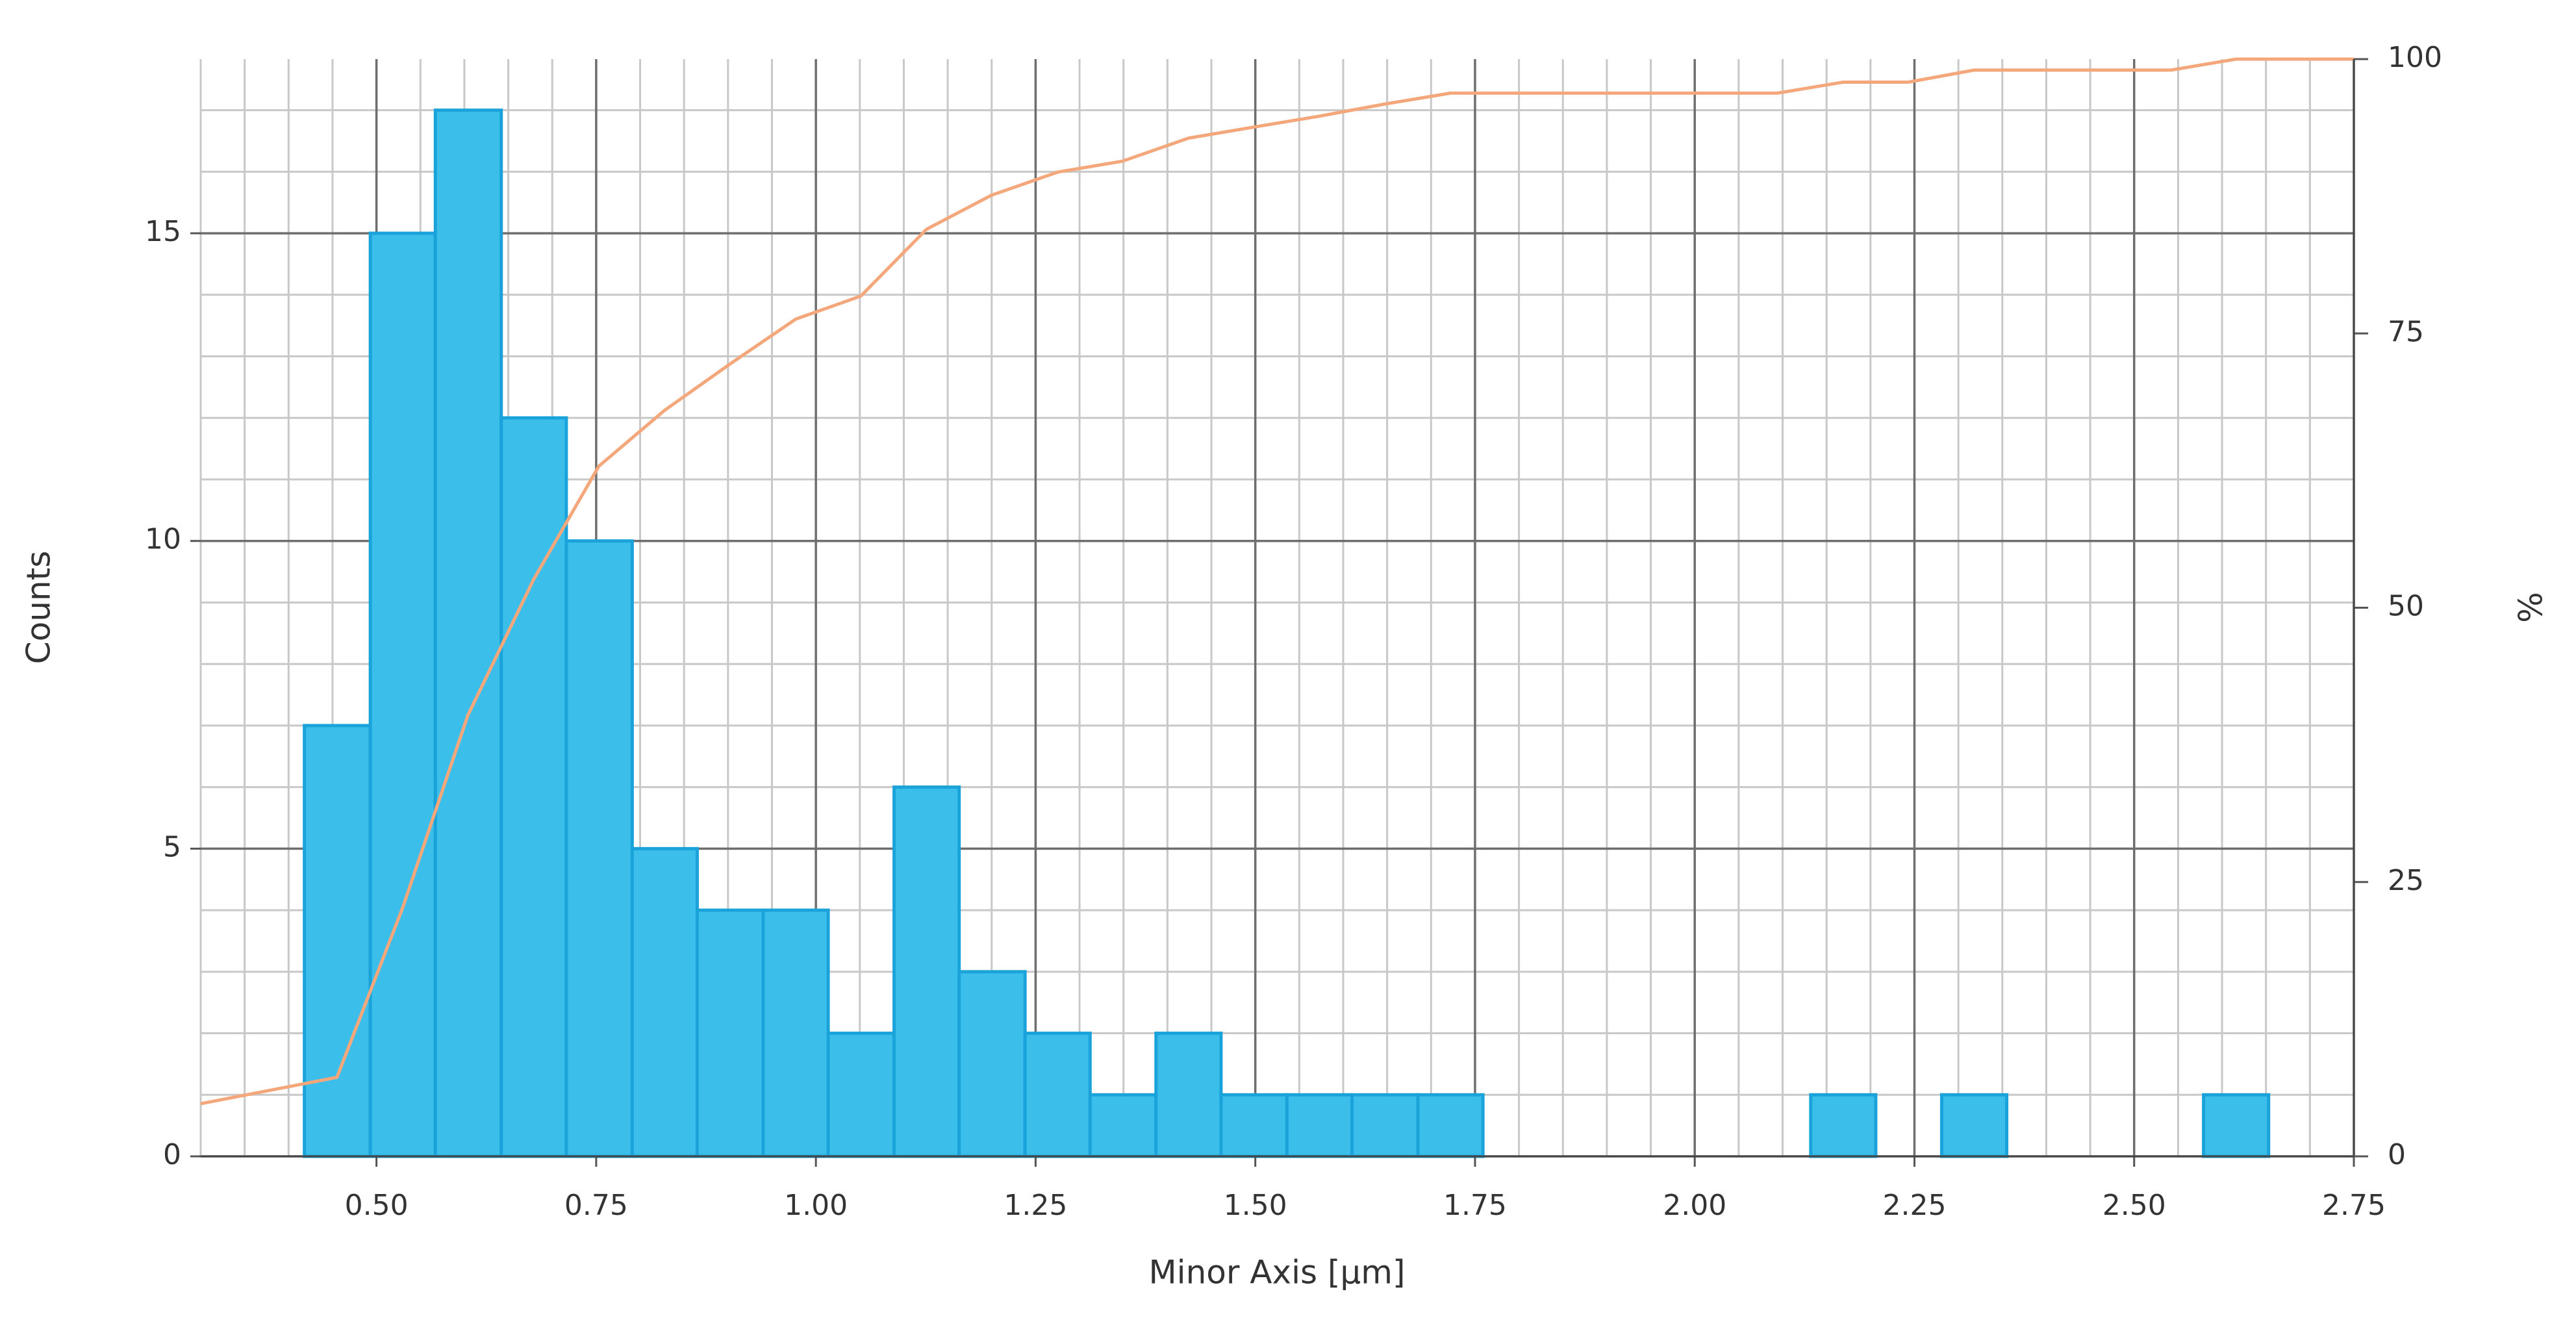 This screenshot has height=1322, width=2576. I want to click on y2-tick-label: 0, so click(2397, 1154).